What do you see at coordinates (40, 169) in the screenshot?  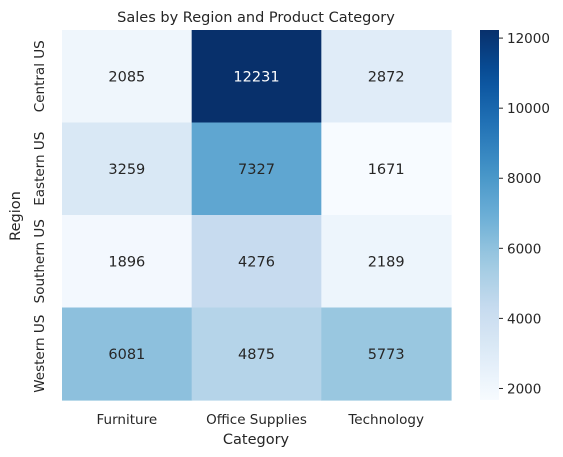 I see `y-tick-label: Eastern US` at bounding box center [40, 169].